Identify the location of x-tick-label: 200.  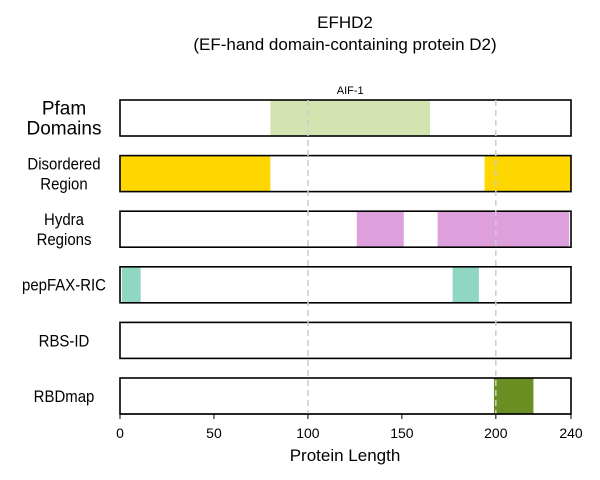
(496, 433).